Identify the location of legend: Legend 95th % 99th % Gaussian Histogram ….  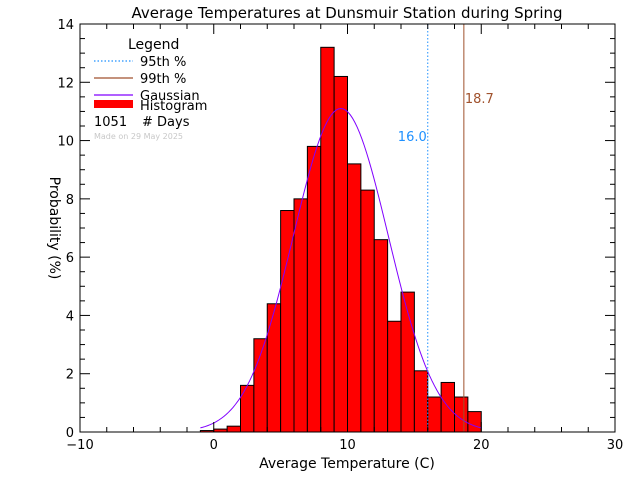
(150, 89).